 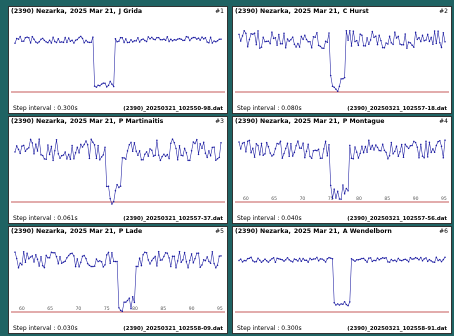 I want to click on data-filename: (2390)_20250321_102558-91.dat, so click(x=397, y=329).